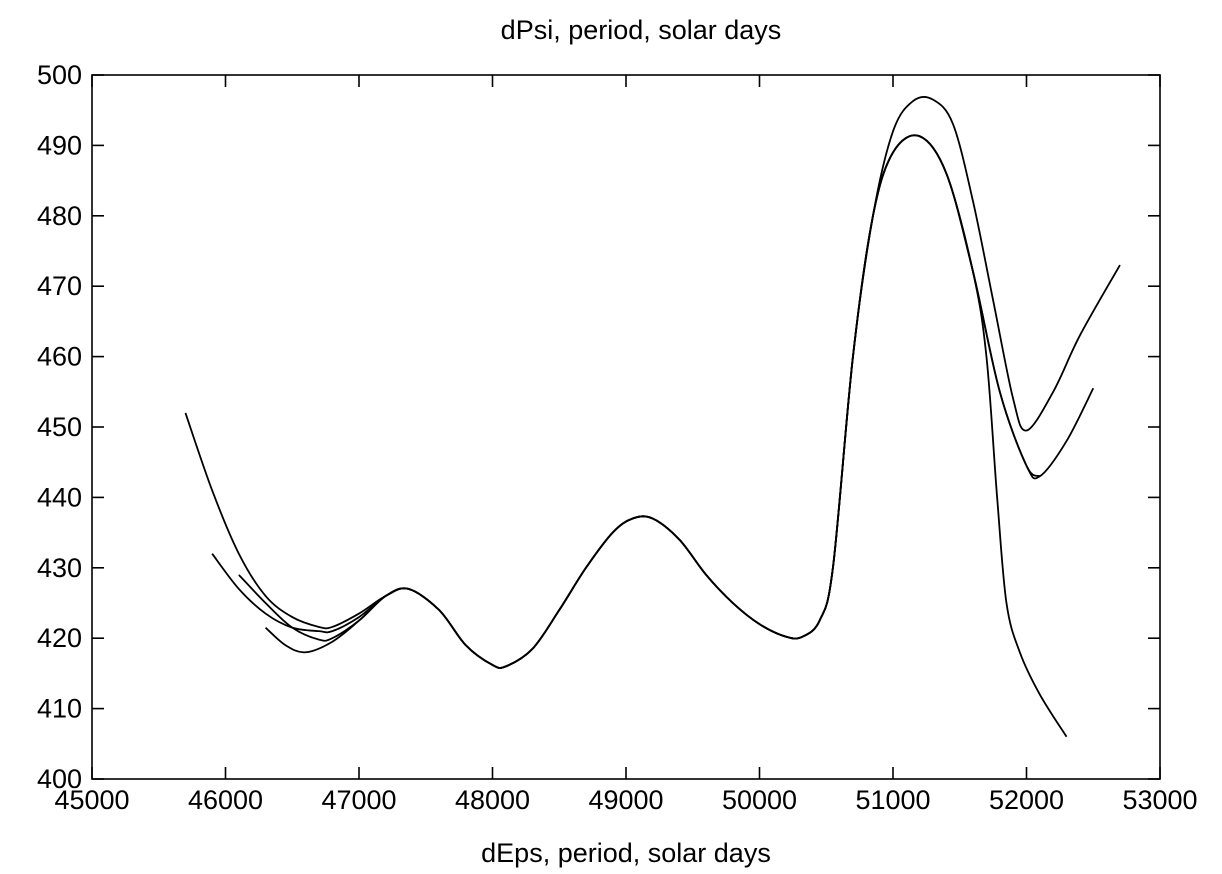  What do you see at coordinates (759, 800) in the screenshot?
I see `x-tick-label: 50000` at bounding box center [759, 800].